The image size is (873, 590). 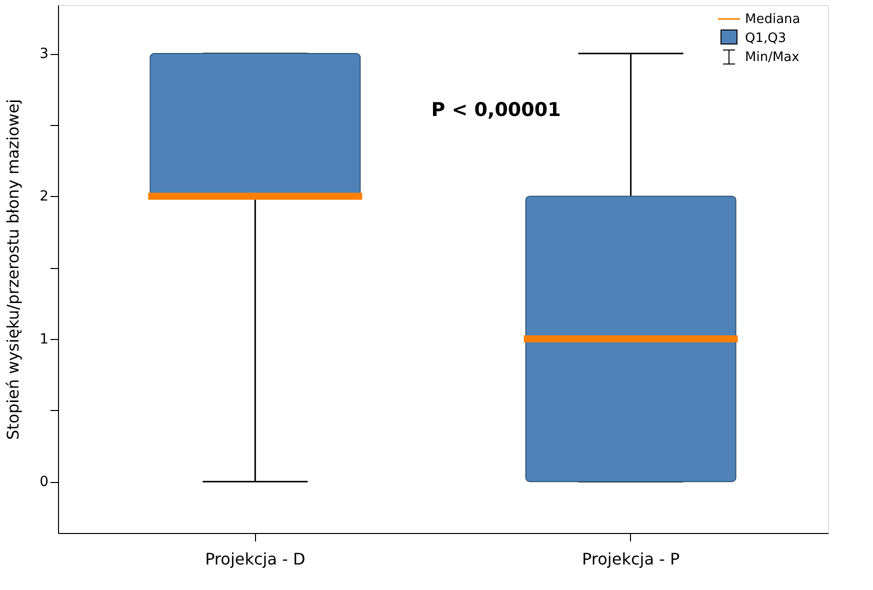 What do you see at coordinates (44, 482) in the screenshot?
I see `y-tick-label: 0` at bounding box center [44, 482].